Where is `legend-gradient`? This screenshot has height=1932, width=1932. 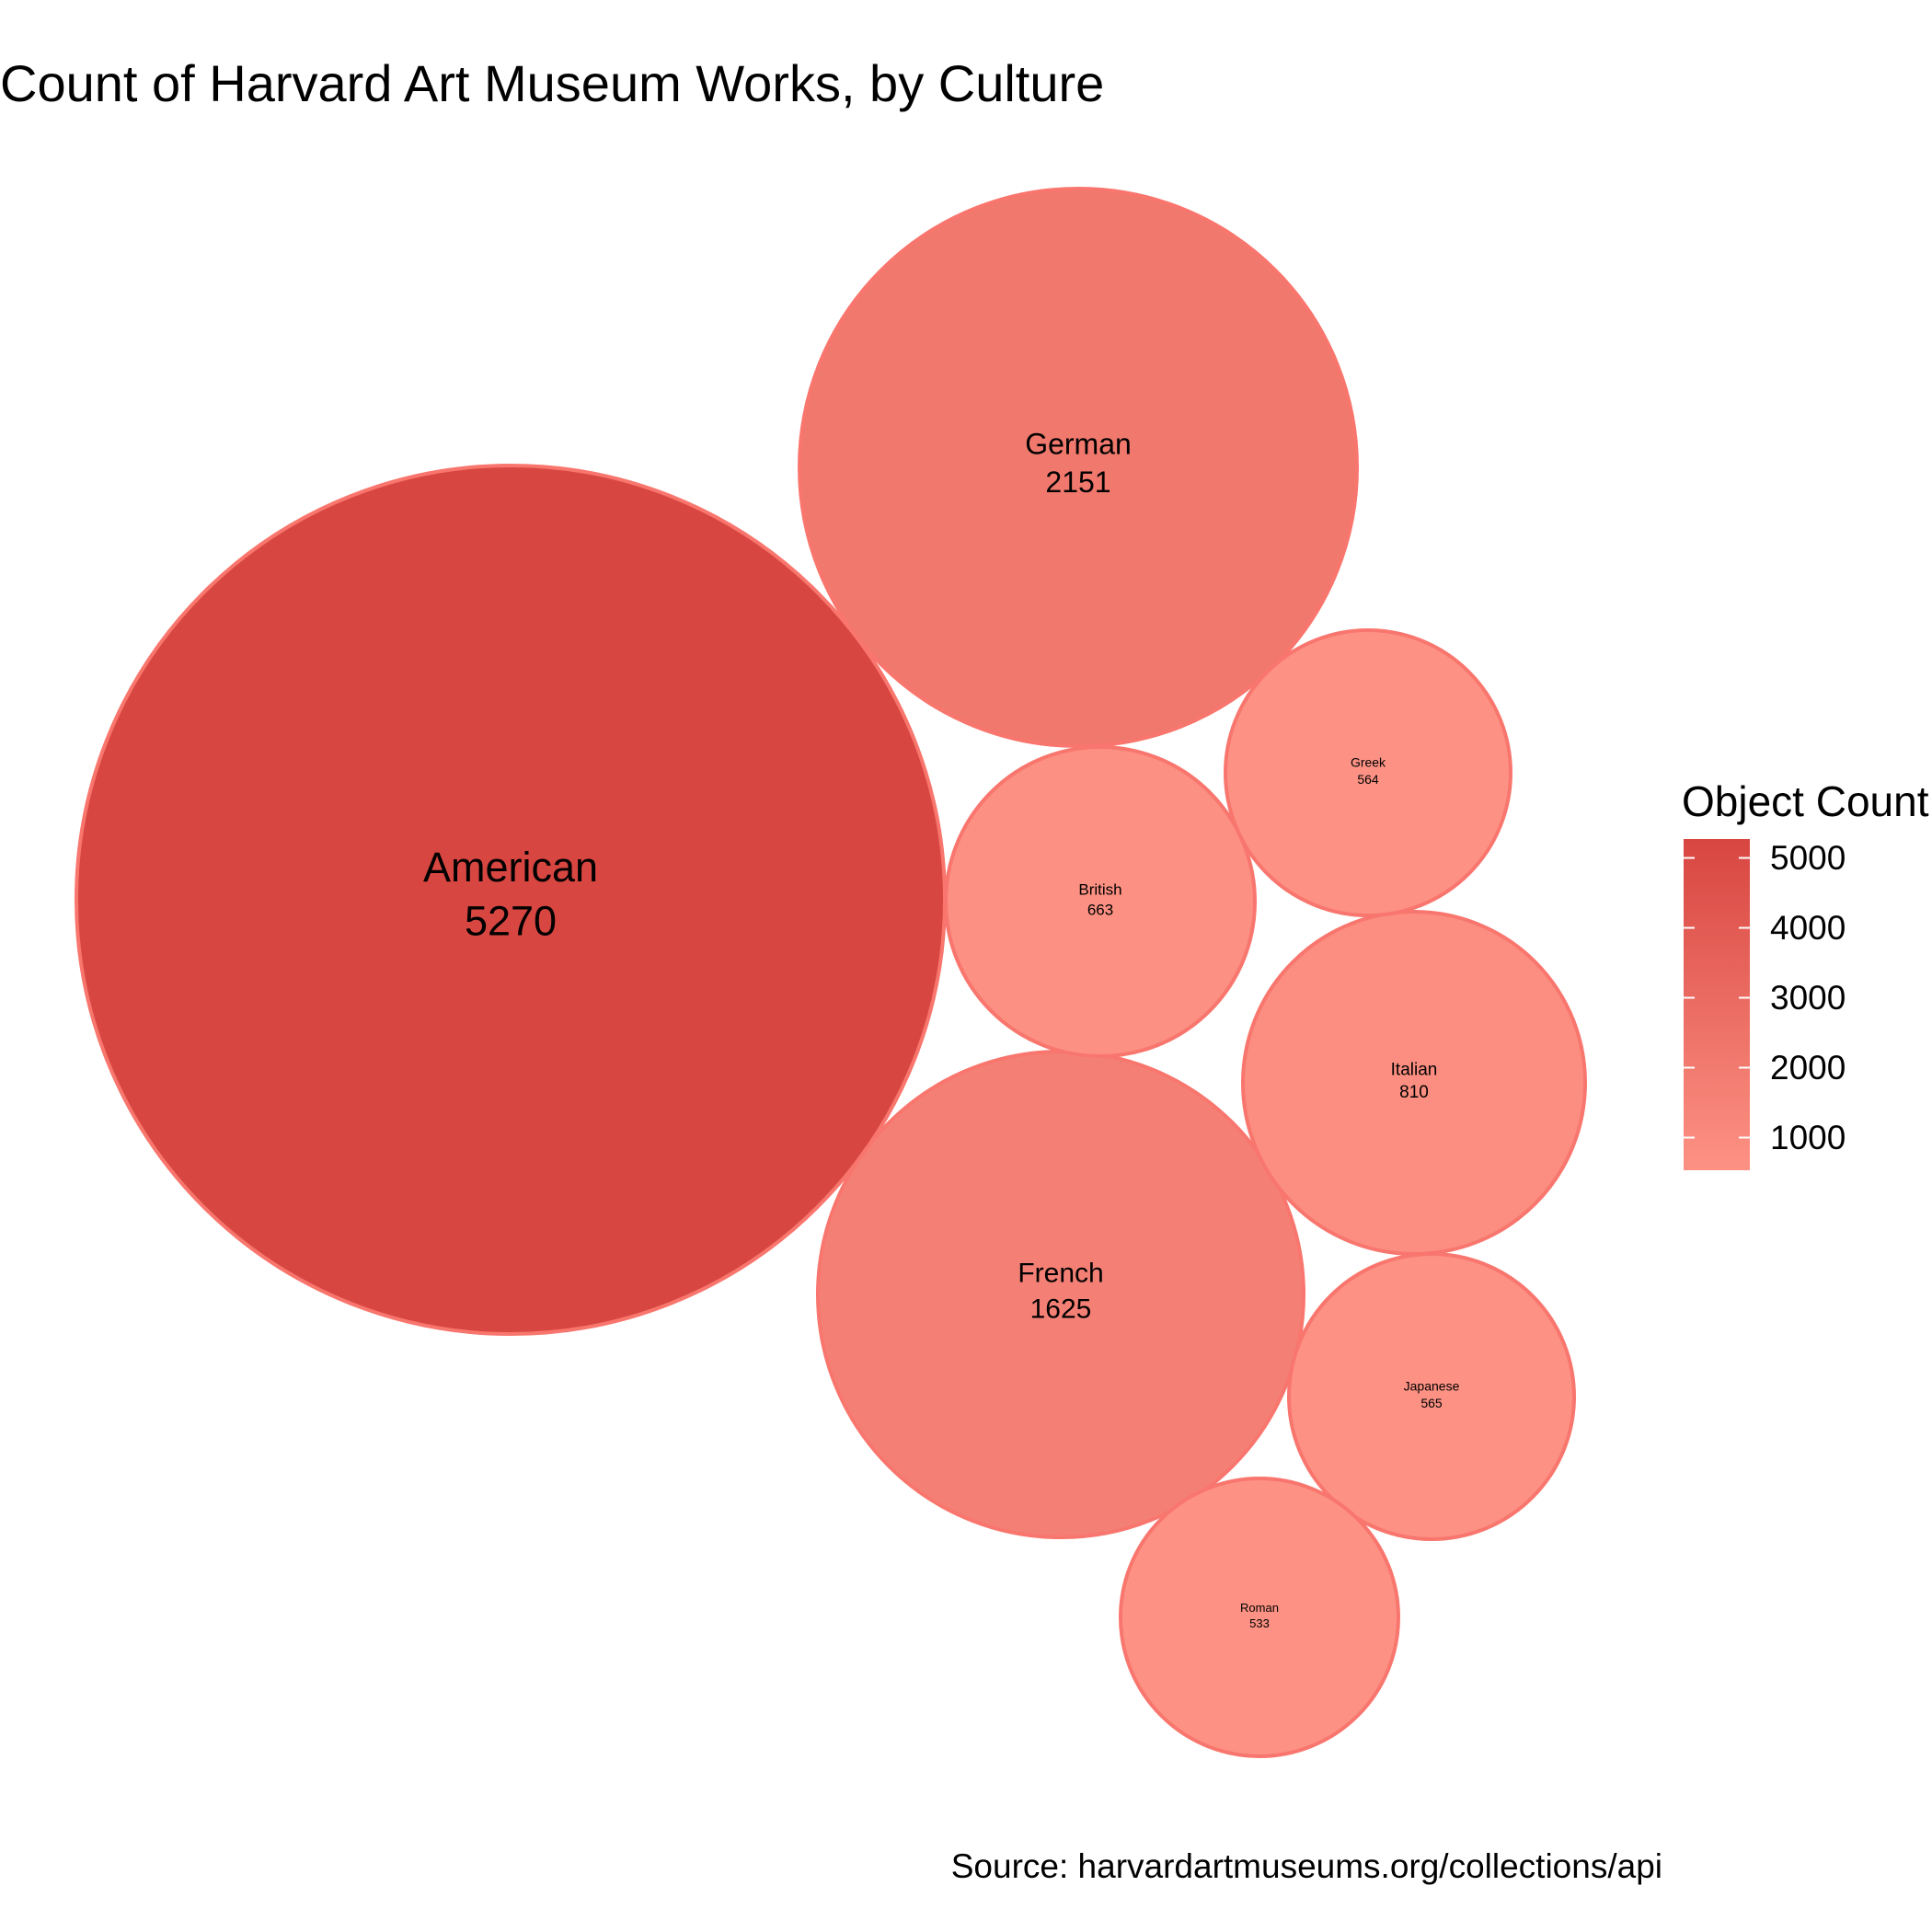
legend-gradient is located at coordinates (1717, 1004).